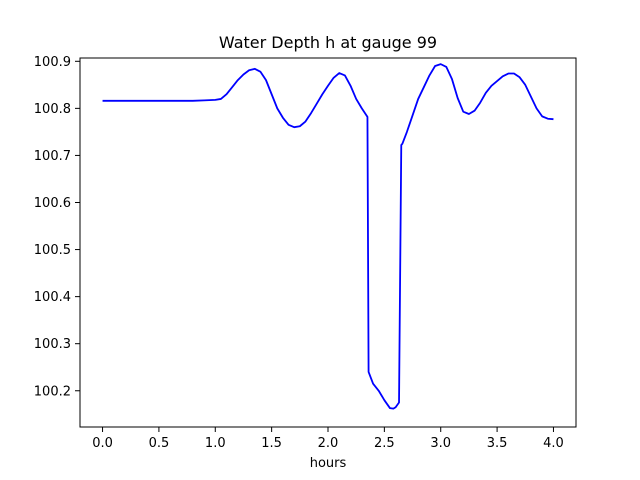 This screenshot has width=640, height=480. I want to click on x-tick-label: 0.0, so click(102, 443).